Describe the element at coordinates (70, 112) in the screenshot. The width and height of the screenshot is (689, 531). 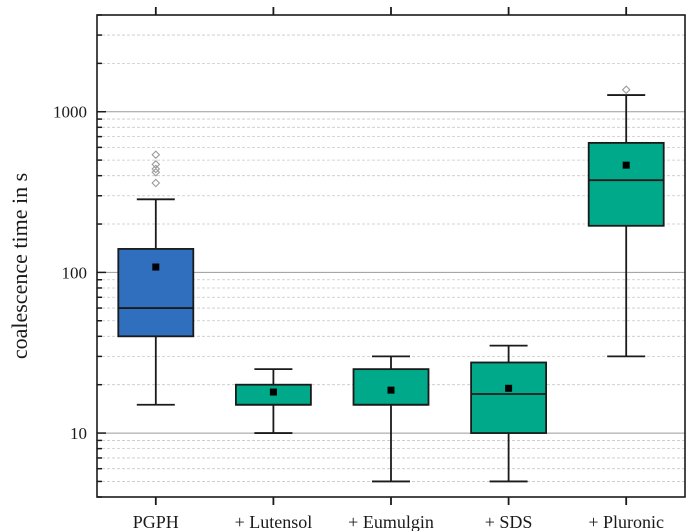
I see `y-tick-label: 1000` at that location.